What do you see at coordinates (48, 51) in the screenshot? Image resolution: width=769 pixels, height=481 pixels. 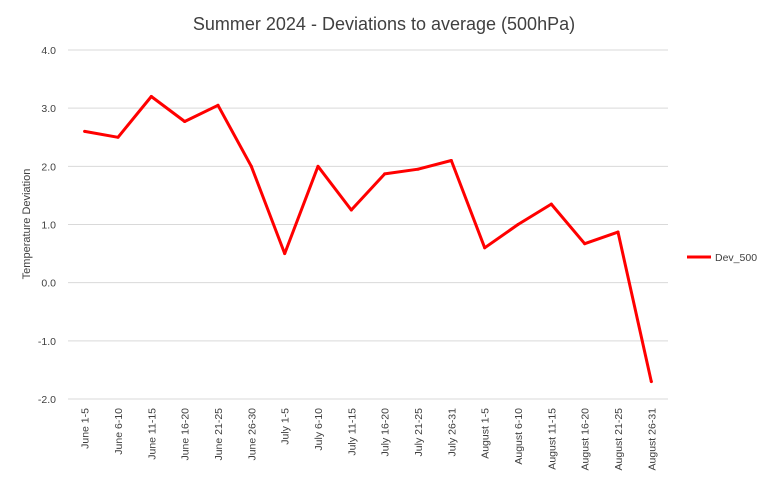 I see `y-tick-label: 4.0` at bounding box center [48, 51].